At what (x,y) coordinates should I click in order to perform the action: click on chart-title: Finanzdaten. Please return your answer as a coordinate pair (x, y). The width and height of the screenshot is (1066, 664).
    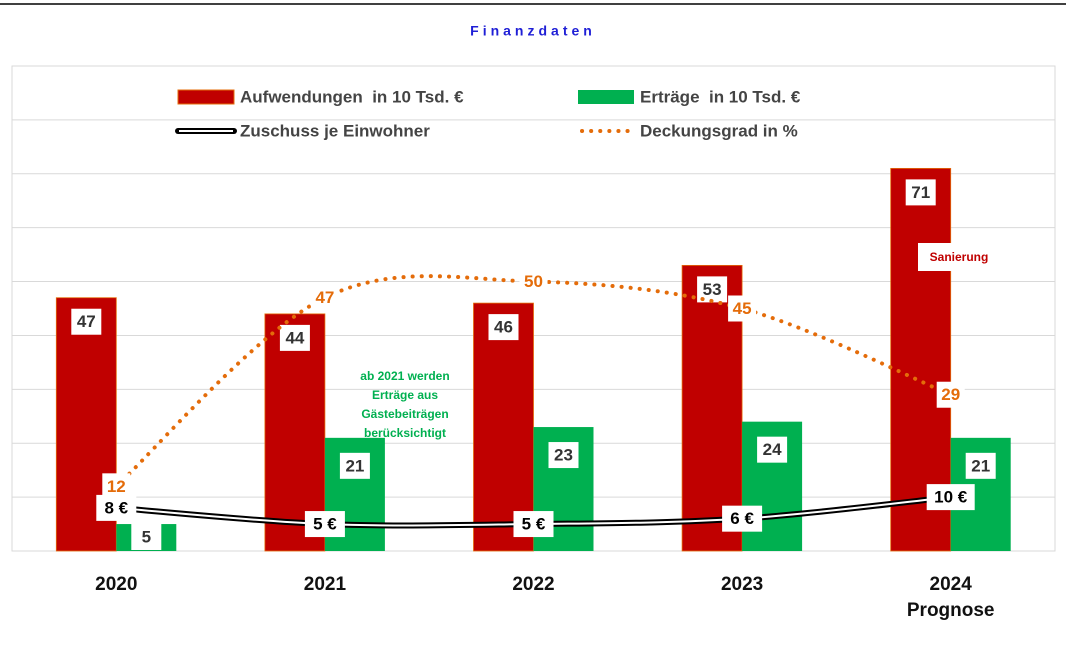
    Looking at the image, I should click on (533, 31).